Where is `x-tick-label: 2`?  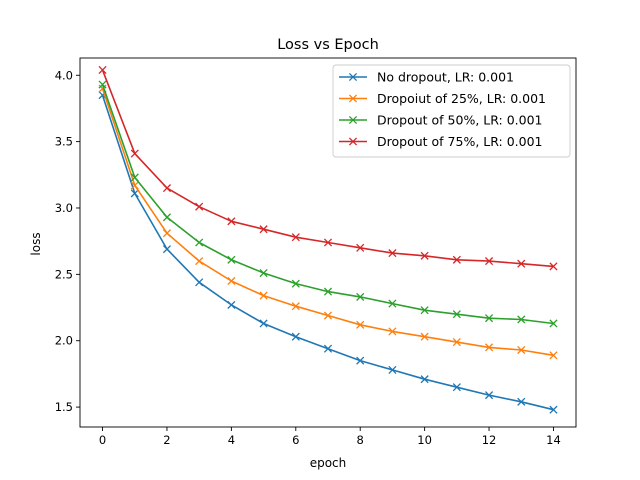
x-tick-label: 2 is located at coordinates (166, 440).